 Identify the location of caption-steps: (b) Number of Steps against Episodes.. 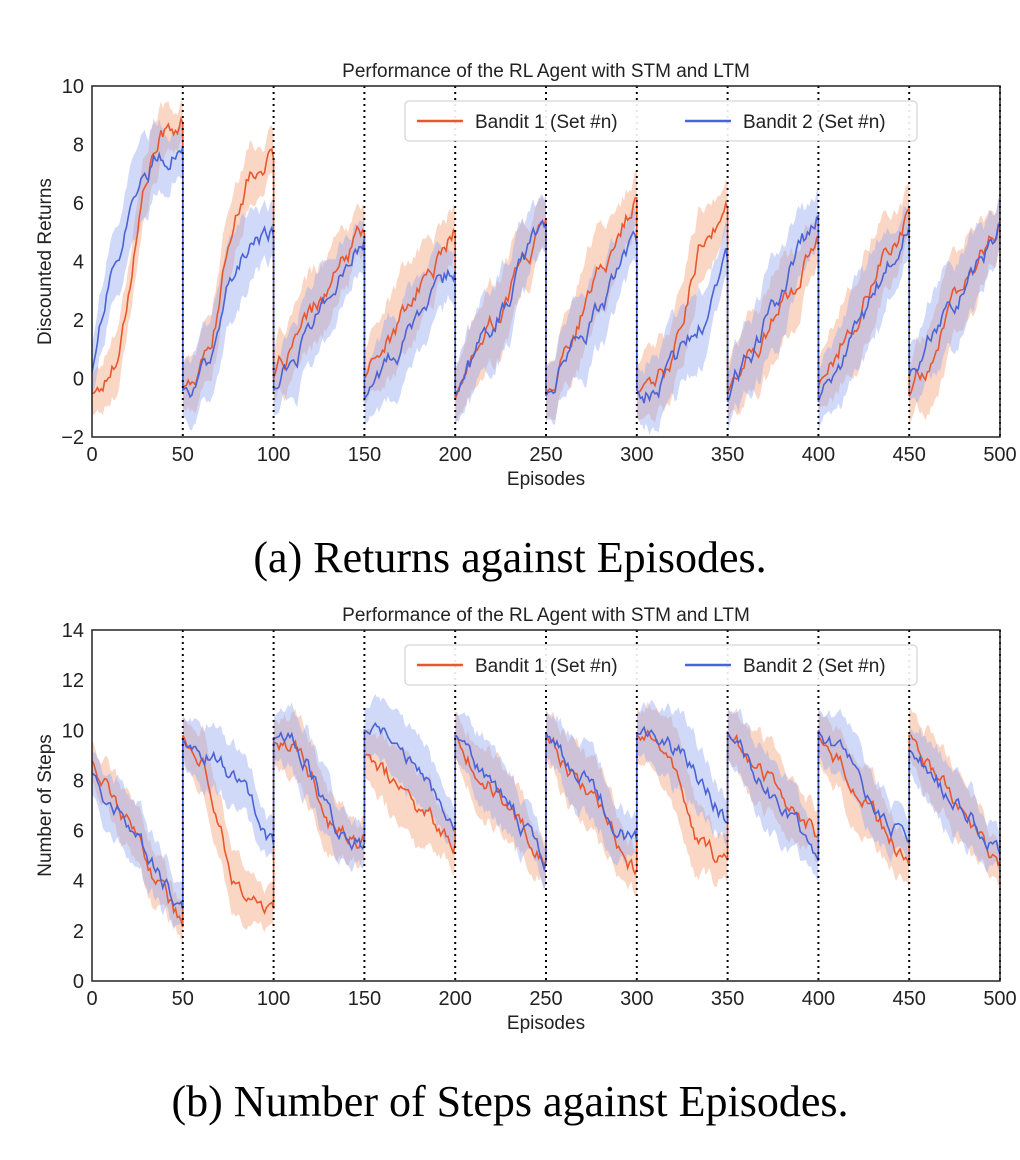
(510, 1101).